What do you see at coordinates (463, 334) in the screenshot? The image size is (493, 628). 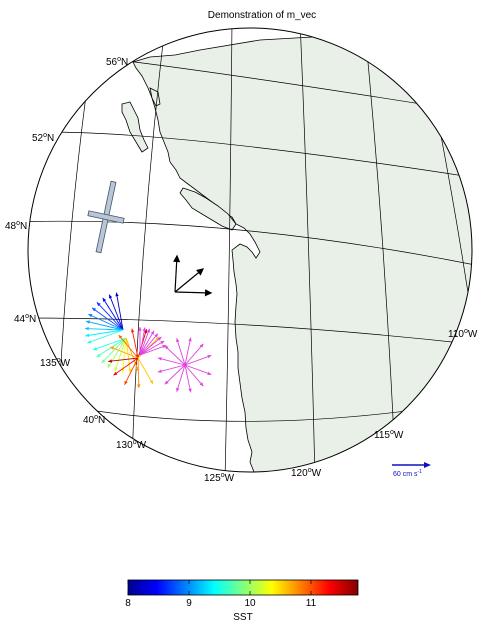 I see `lon-label: 110oW` at bounding box center [463, 334].